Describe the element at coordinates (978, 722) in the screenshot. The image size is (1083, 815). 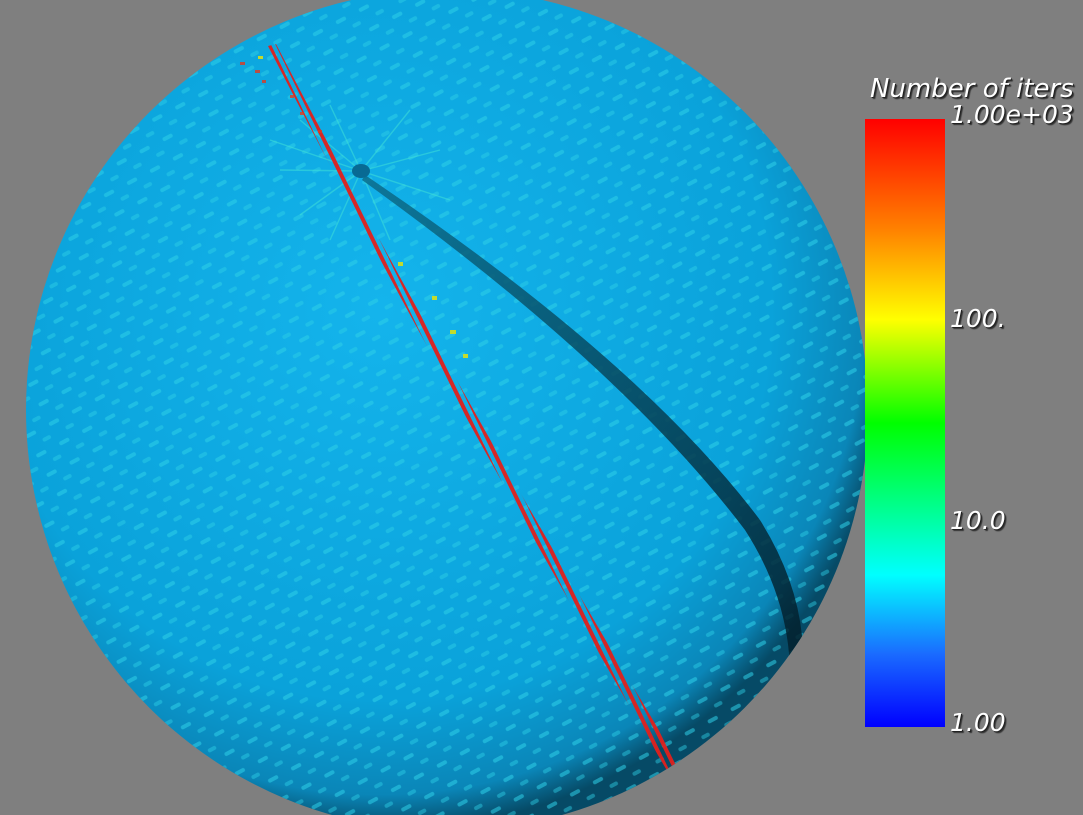
I see `colorbar-tick-label: 1.00` at that location.